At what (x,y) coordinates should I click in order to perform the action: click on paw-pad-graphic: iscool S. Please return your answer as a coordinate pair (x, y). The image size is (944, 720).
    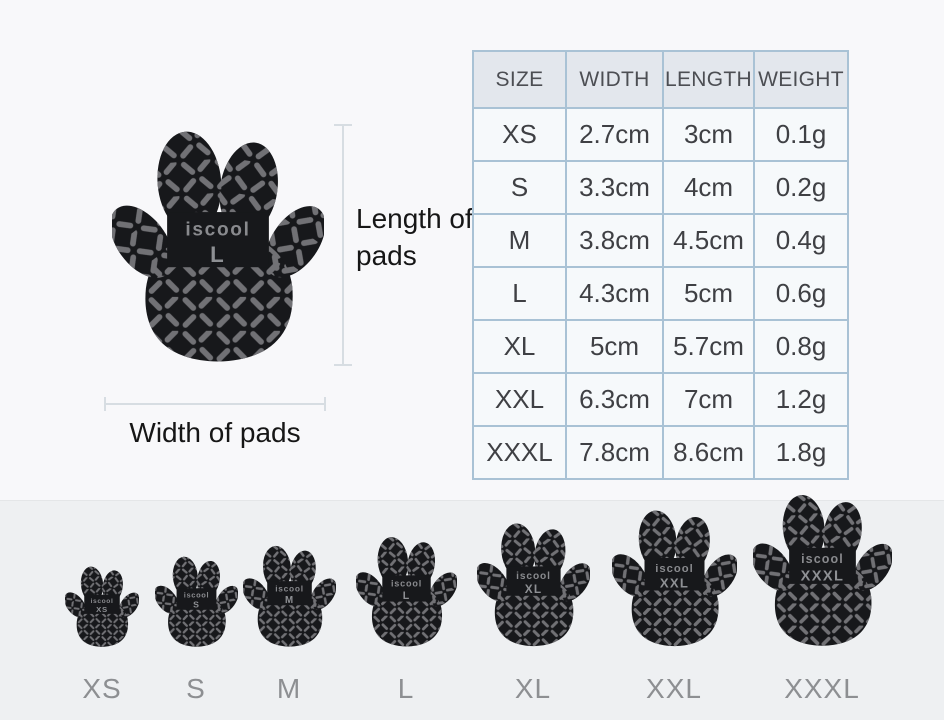
    Looking at the image, I should click on (196, 601).